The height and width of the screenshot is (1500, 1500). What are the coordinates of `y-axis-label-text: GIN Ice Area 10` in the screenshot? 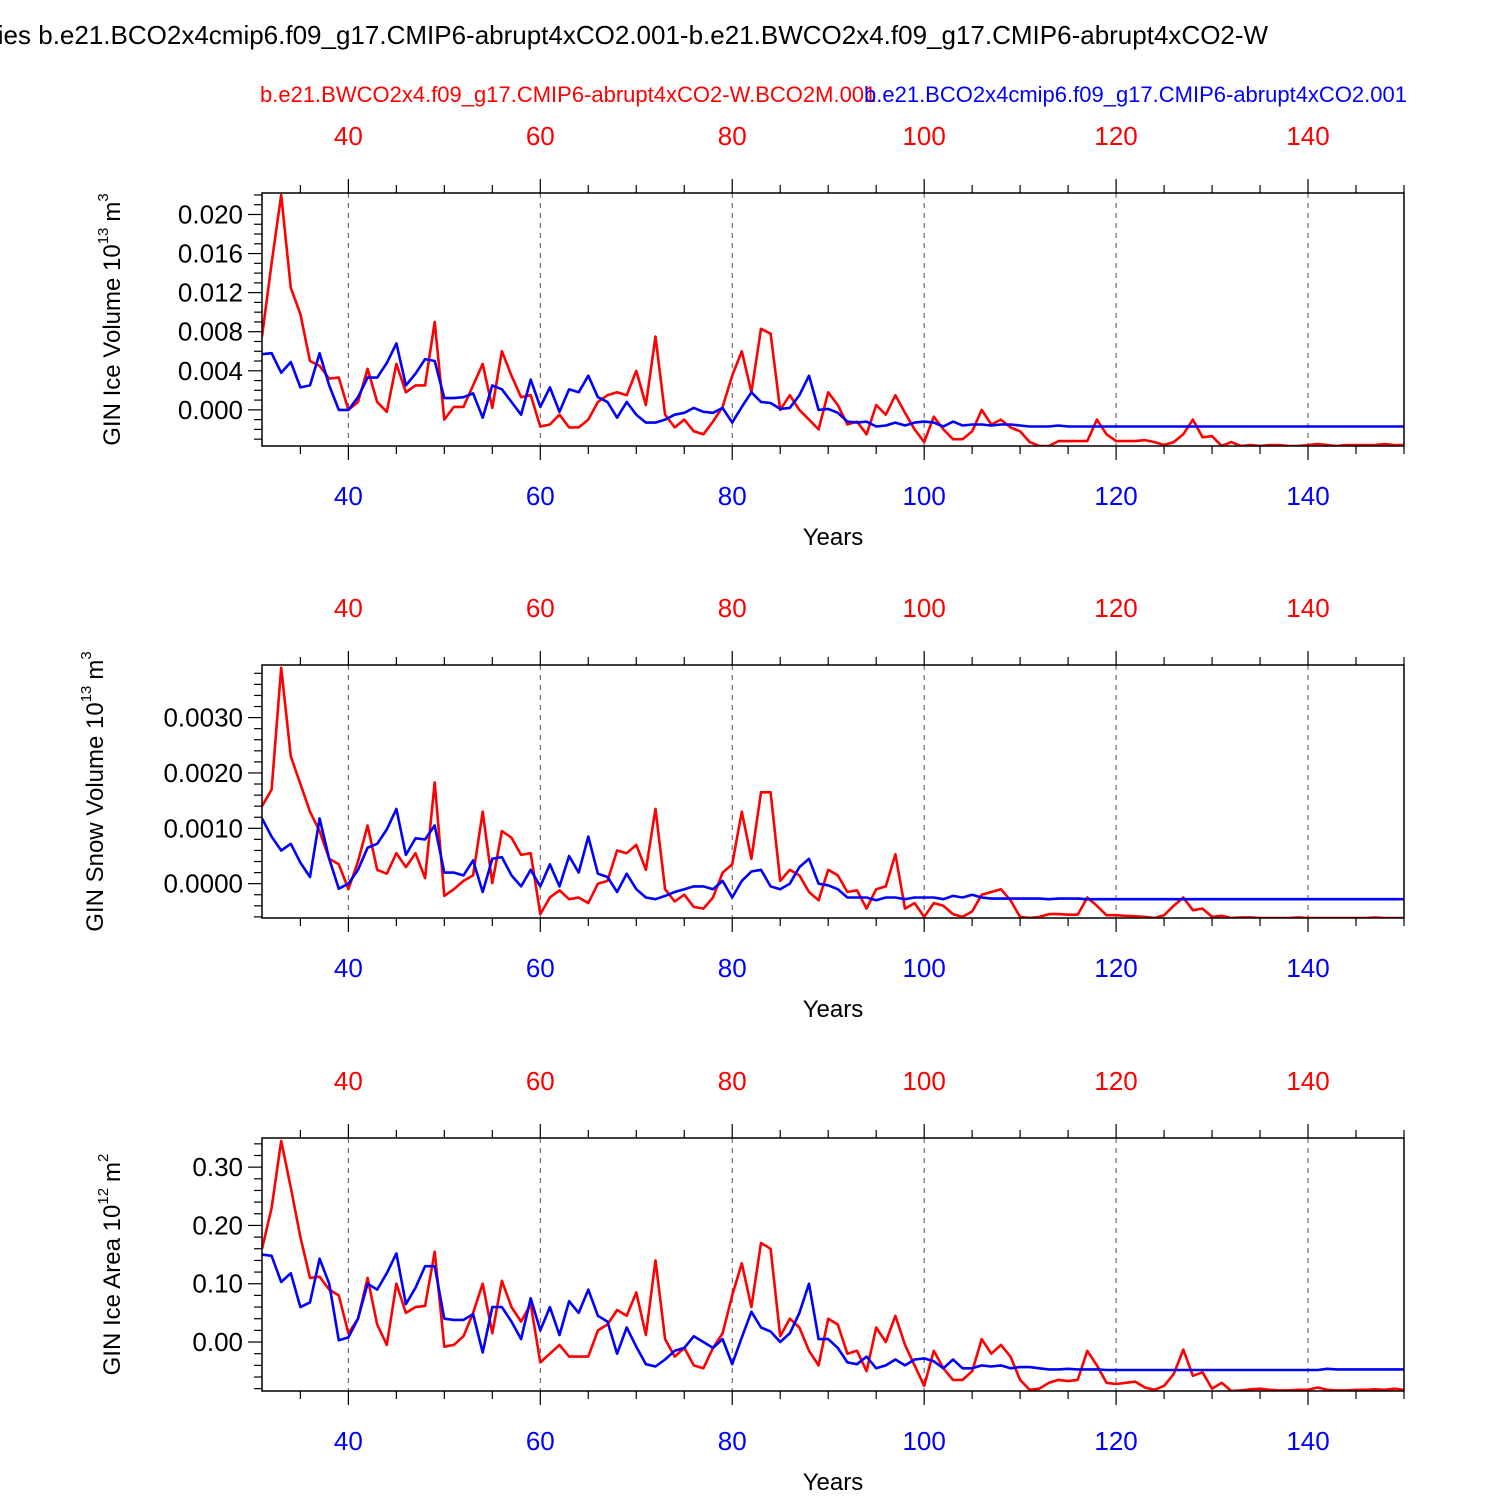 It's located at (112, 1290).